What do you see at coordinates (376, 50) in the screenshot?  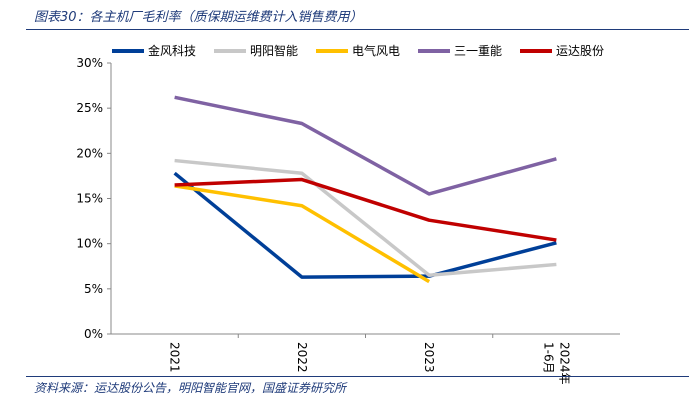 I see `legend-label: 电气风电` at bounding box center [376, 50].